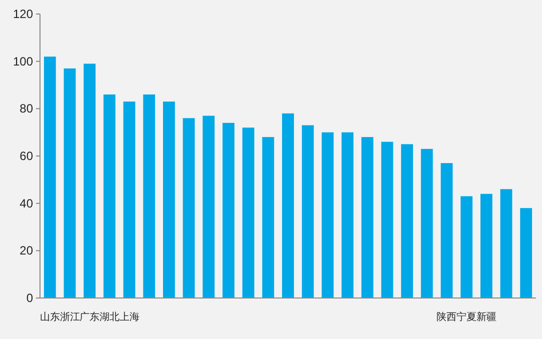 The image size is (542, 339). I want to click on x-tick-label: 陕西, so click(446, 317).